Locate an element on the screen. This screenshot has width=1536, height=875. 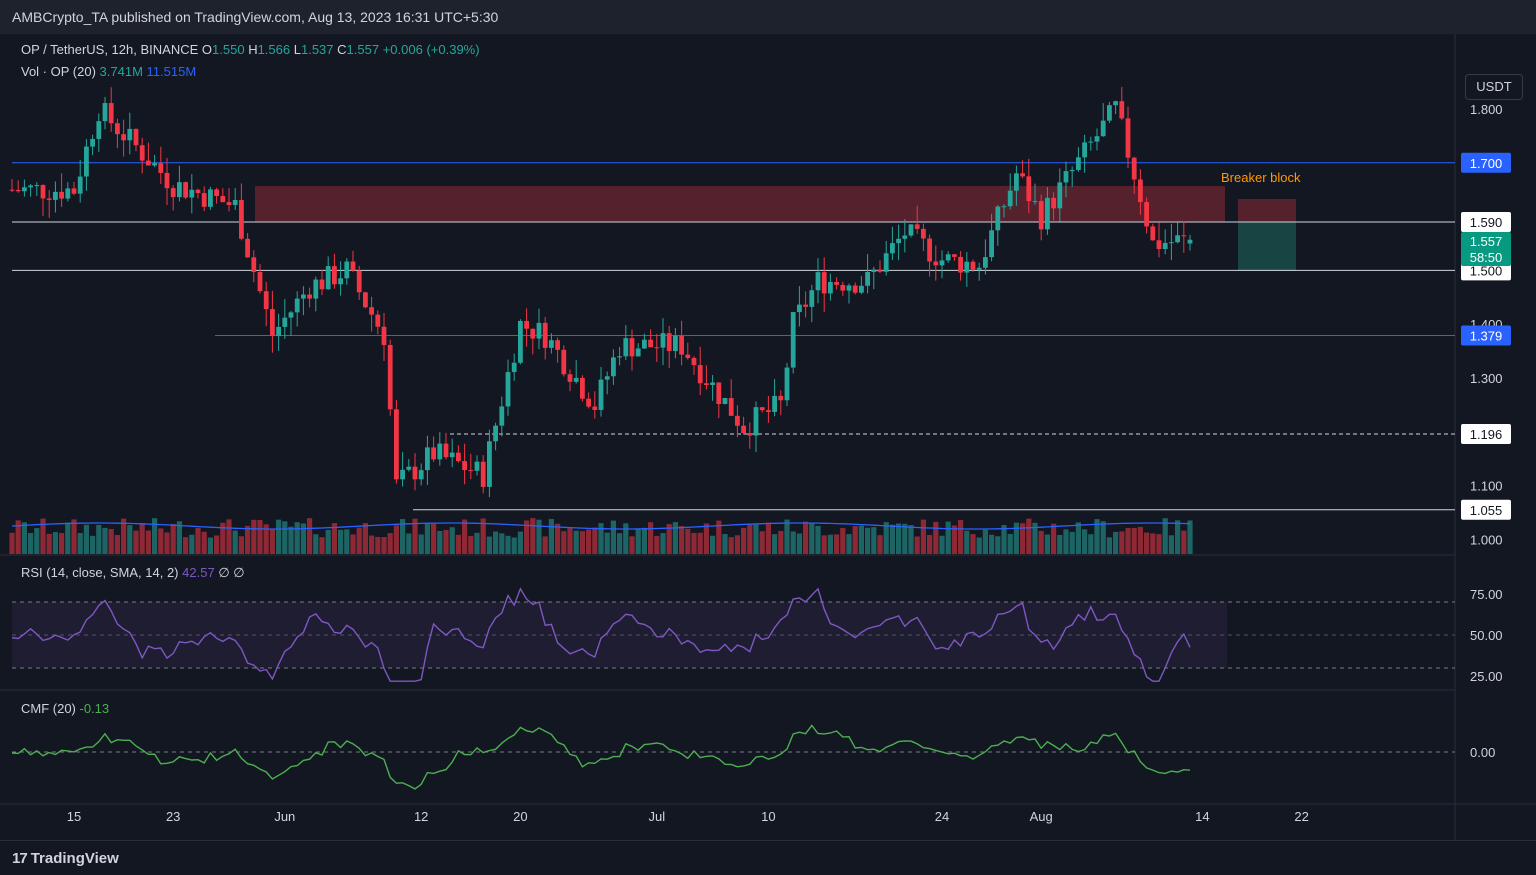
level-label-text: 1.590 is located at coordinates (1486, 222).